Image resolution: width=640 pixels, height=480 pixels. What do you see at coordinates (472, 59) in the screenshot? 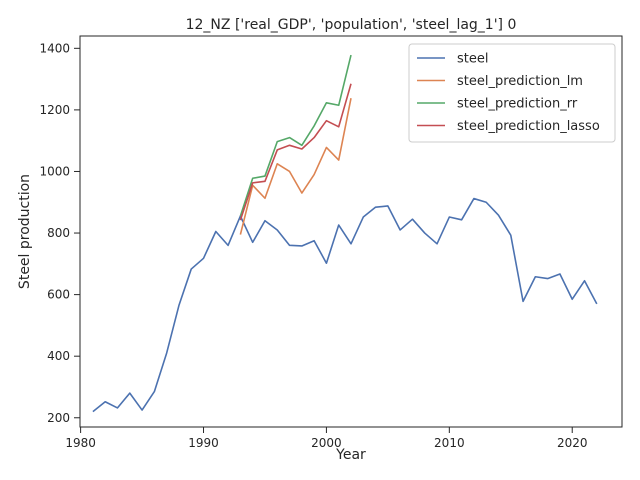
I see `legend-label: steel` at bounding box center [472, 59].